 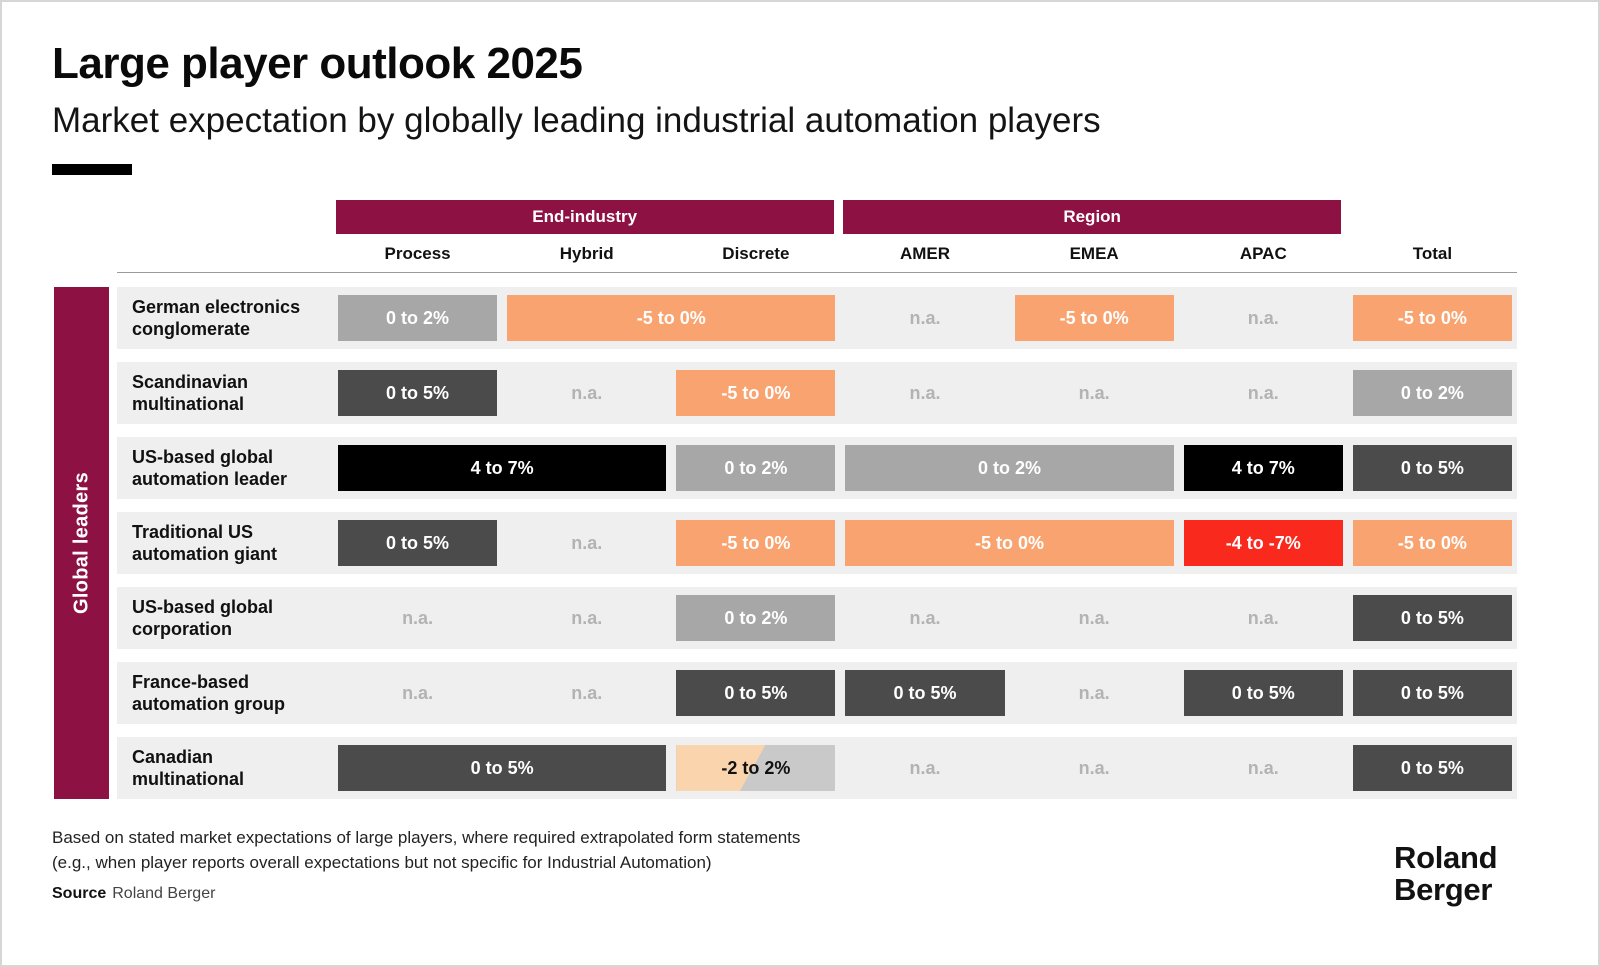 I want to click on row-label: German electronics conglomerate, so click(x=216, y=318).